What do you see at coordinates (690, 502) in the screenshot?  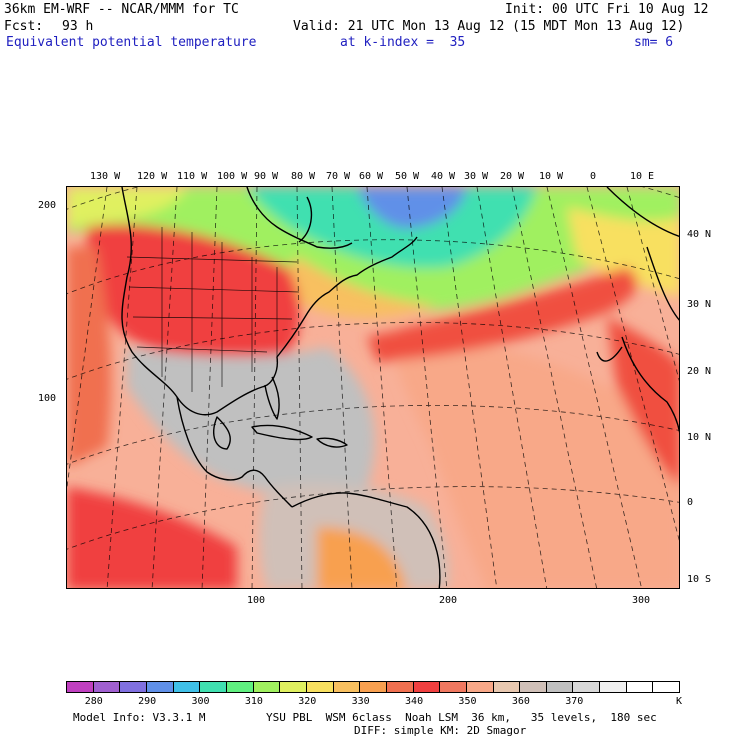 I see `latitude-label: 0` at bounding box center [690, 502].